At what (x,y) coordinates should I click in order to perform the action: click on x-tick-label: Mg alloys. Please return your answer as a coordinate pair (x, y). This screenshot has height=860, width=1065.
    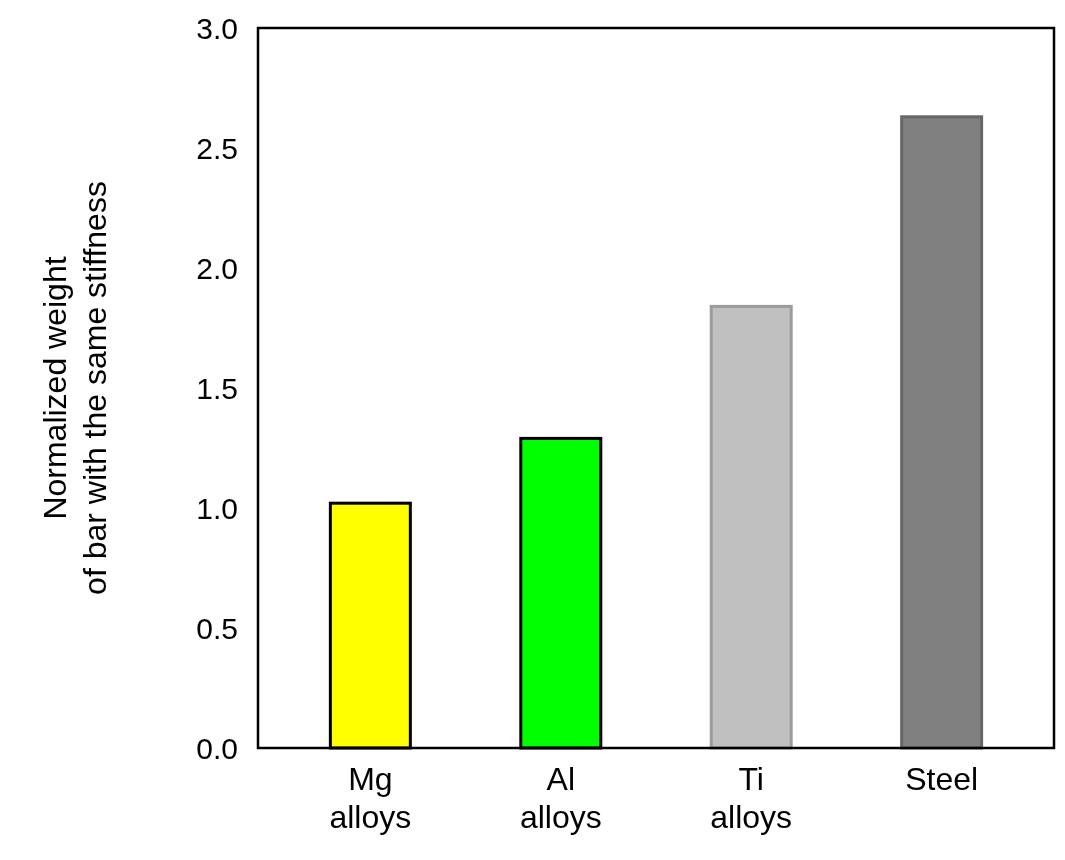
    Looking at the image, I should click on (370, 798).